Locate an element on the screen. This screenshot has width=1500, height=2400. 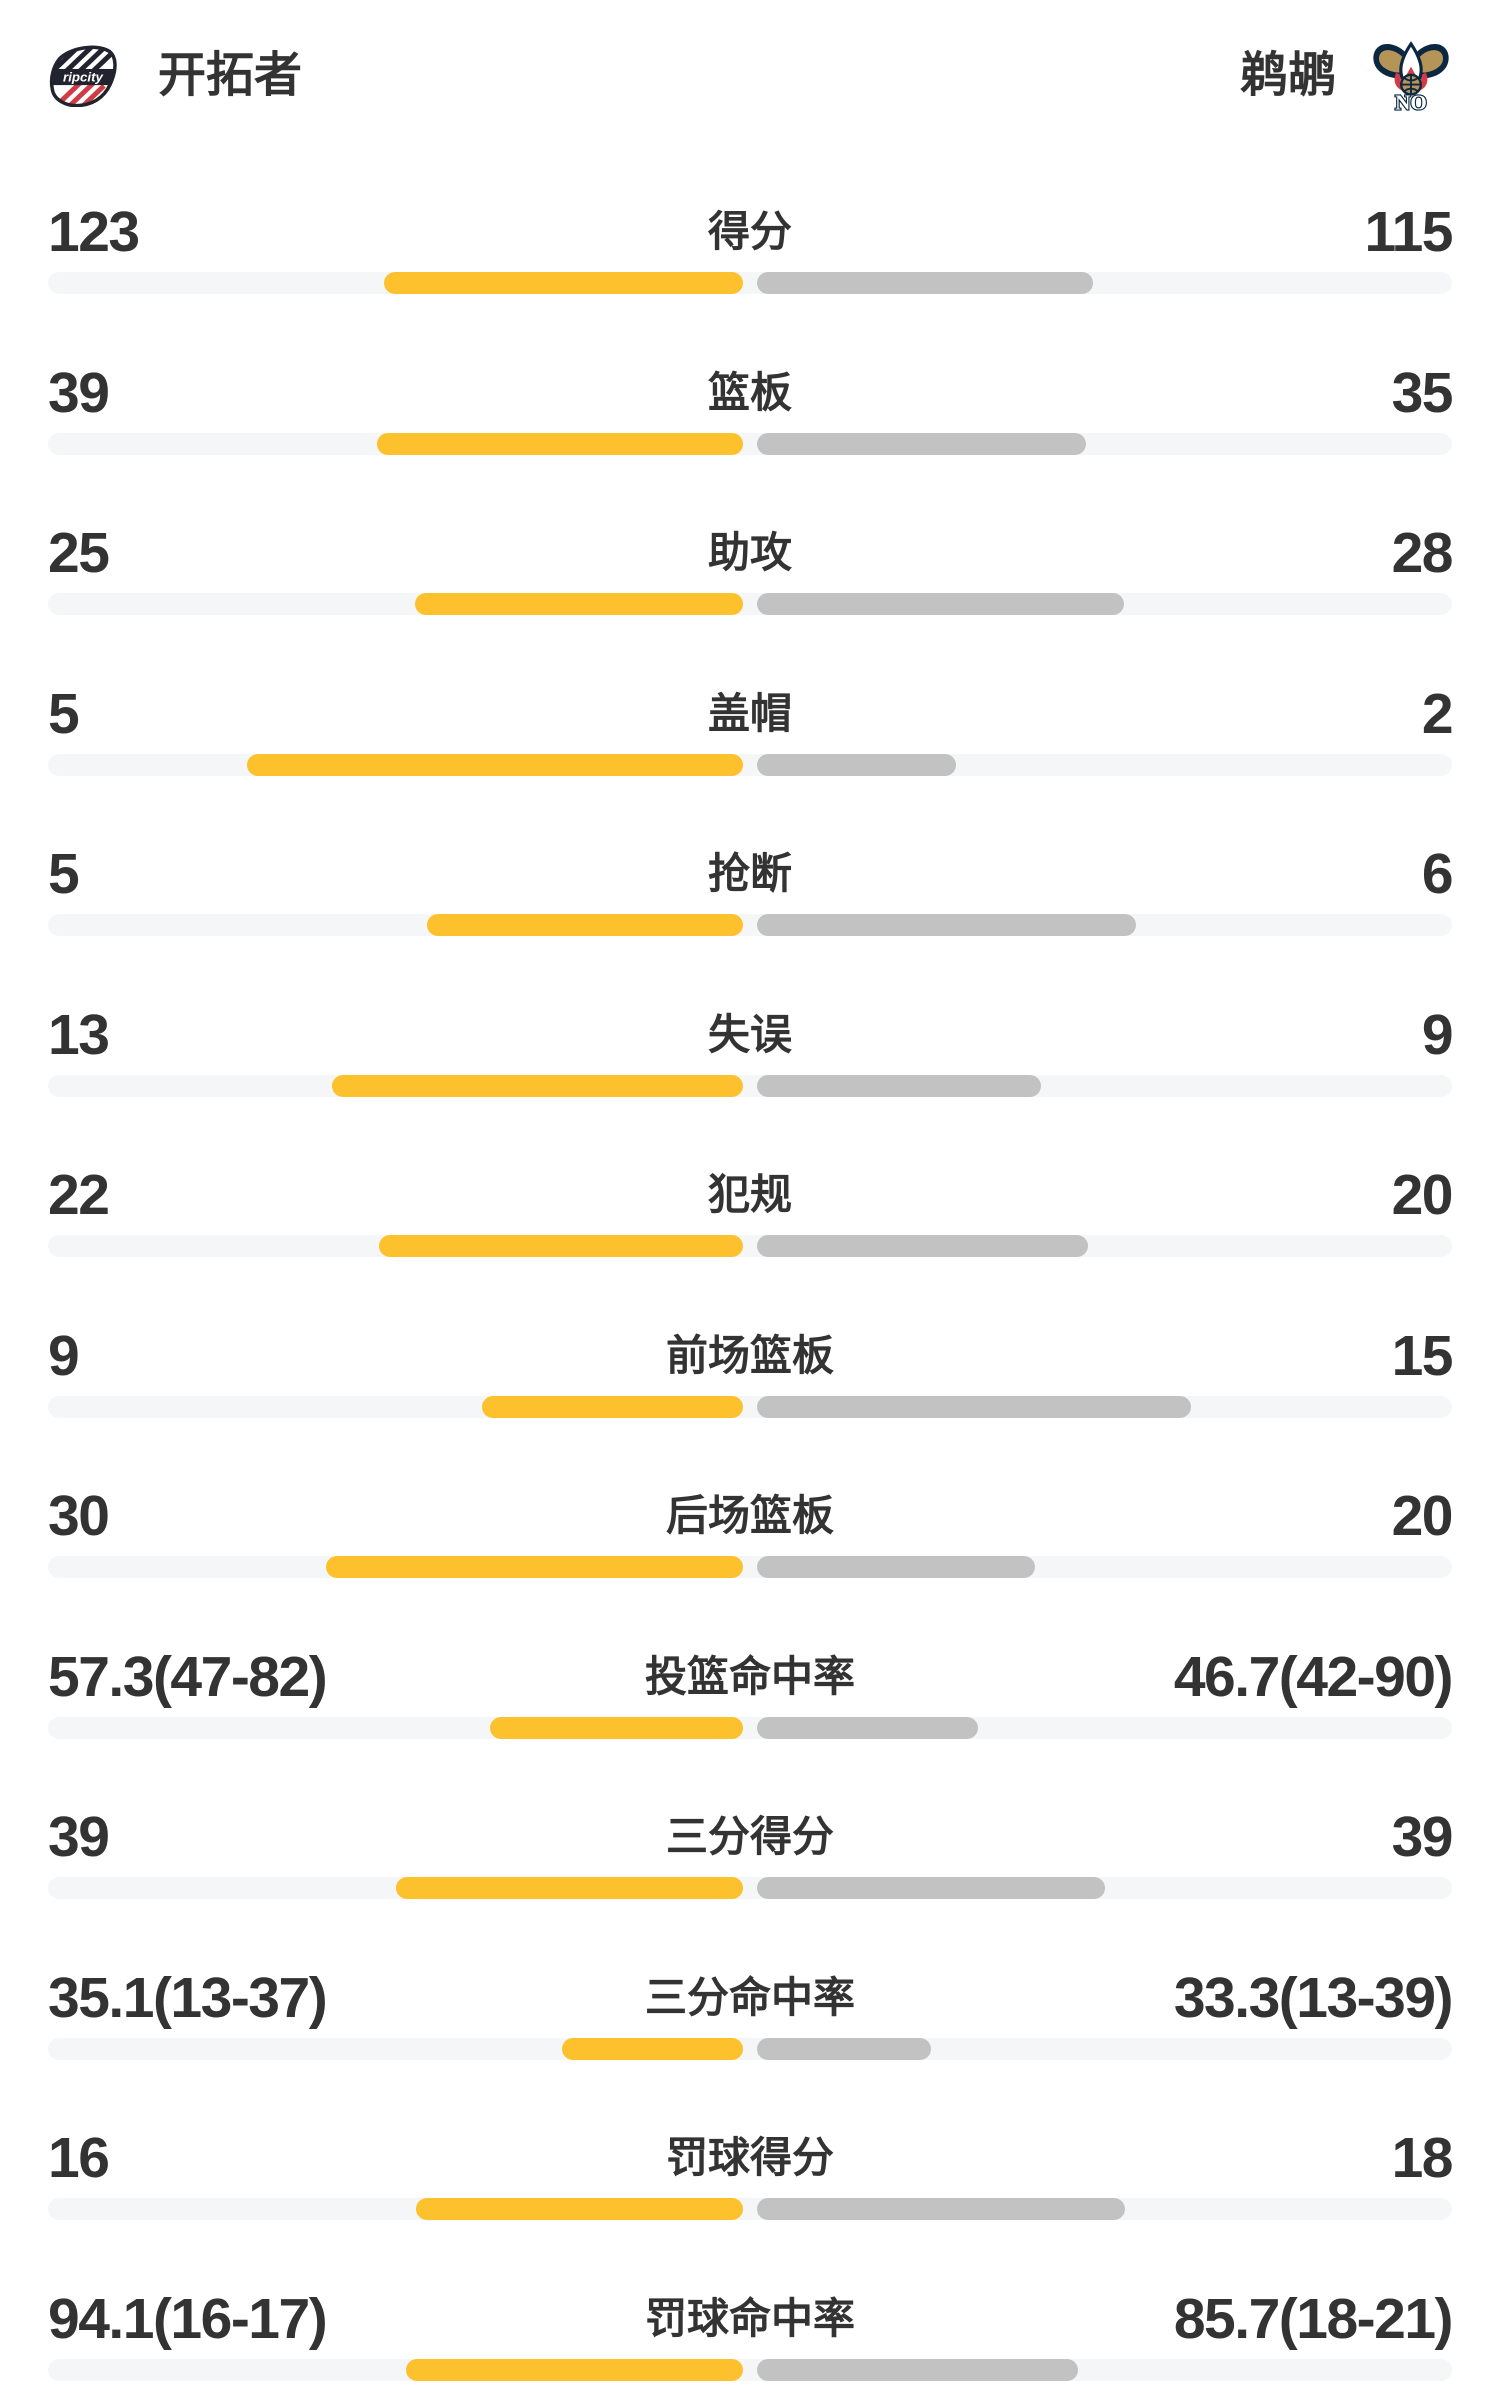
home-team-header: ripcity 开拓者 is located at coordinates (175, 76).